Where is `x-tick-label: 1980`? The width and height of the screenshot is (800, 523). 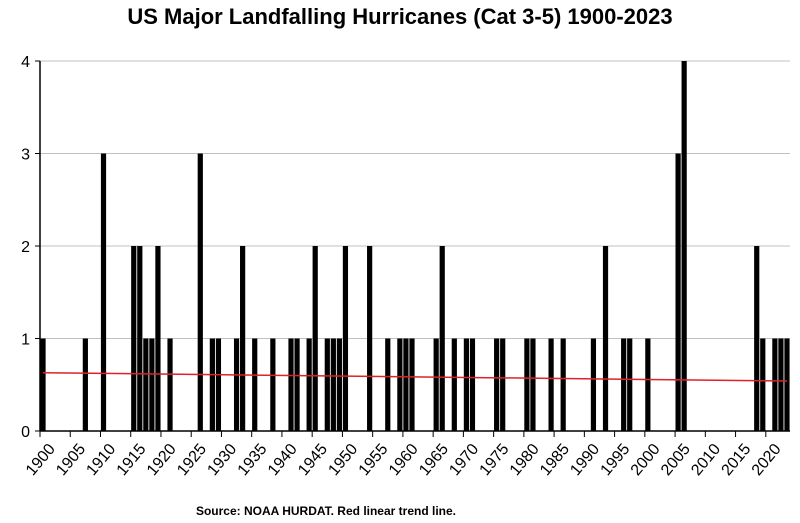
x-tick-label: 1980 is located at coordinates (525, 460).